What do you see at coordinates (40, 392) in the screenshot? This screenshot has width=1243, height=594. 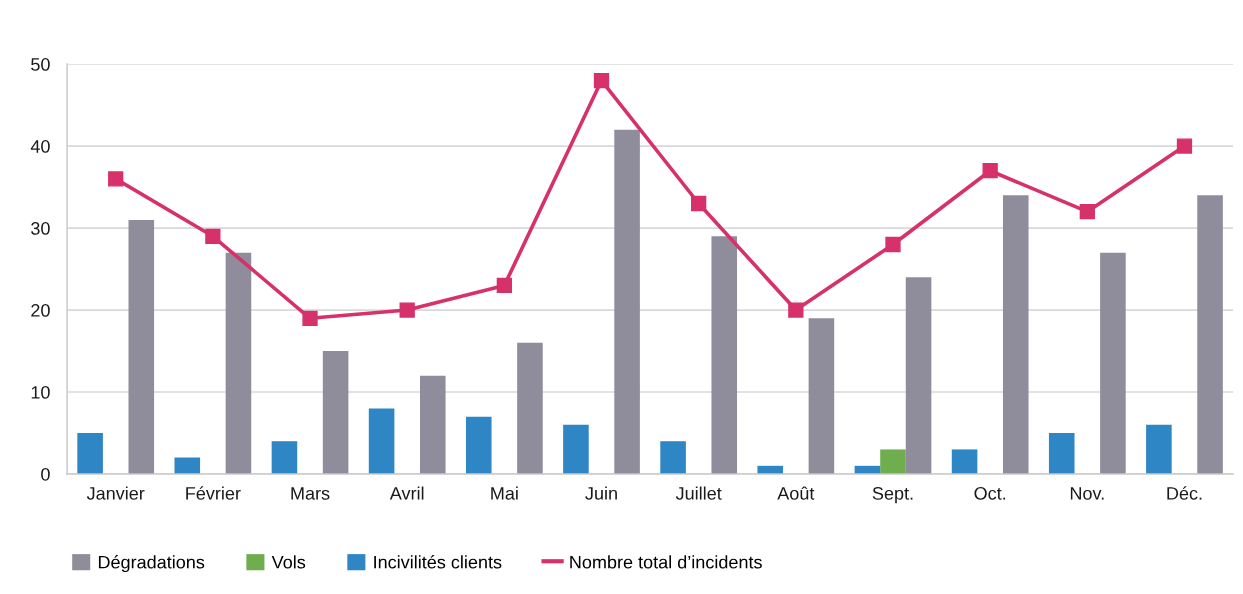 I see `y-tick-label: 10` at bounding box center [40, 392].